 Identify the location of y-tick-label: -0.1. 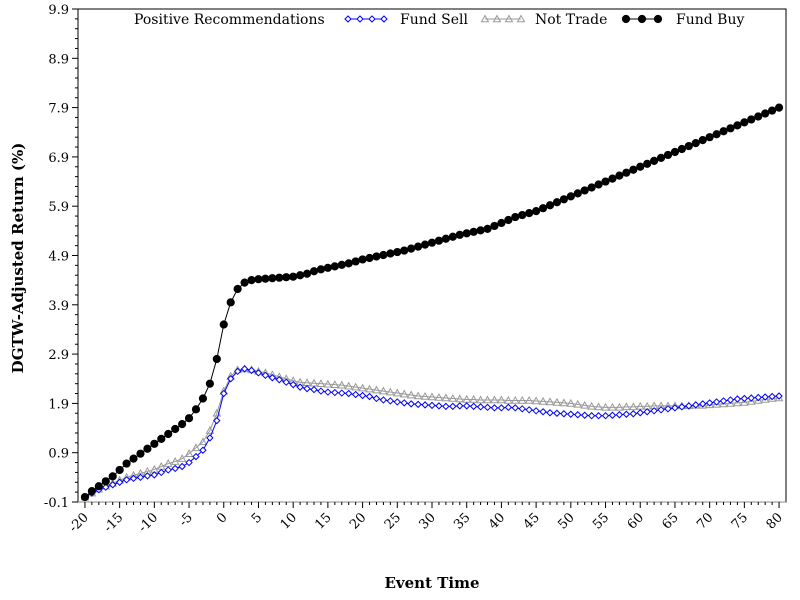
(56, 503).